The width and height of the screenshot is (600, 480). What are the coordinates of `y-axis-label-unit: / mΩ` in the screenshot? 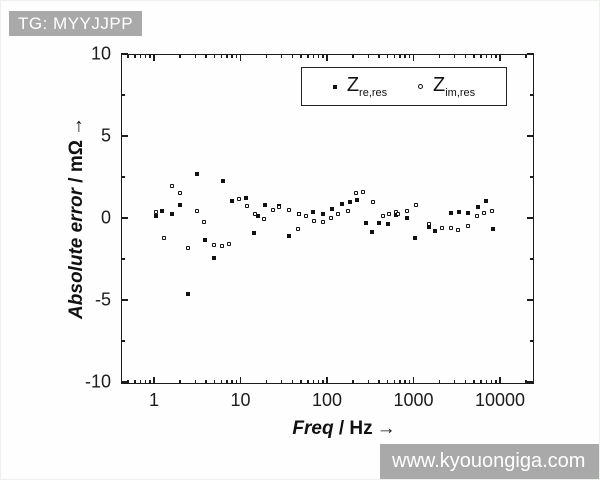 It's located at (76, 164).